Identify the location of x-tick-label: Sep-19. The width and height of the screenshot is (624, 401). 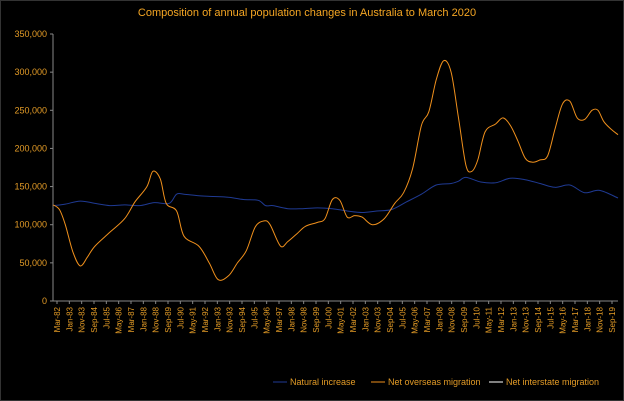
(612, 319).